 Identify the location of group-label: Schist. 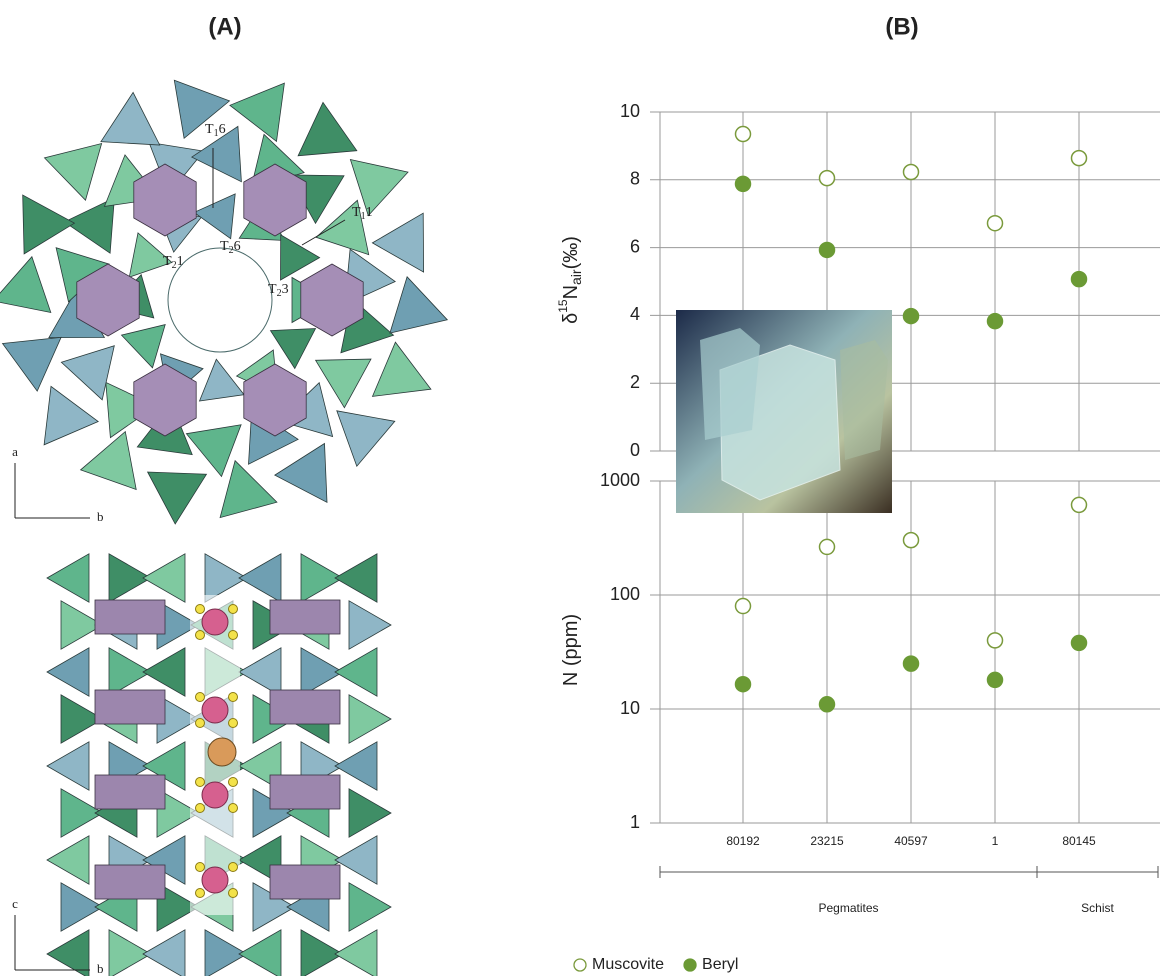
(1097, 908).